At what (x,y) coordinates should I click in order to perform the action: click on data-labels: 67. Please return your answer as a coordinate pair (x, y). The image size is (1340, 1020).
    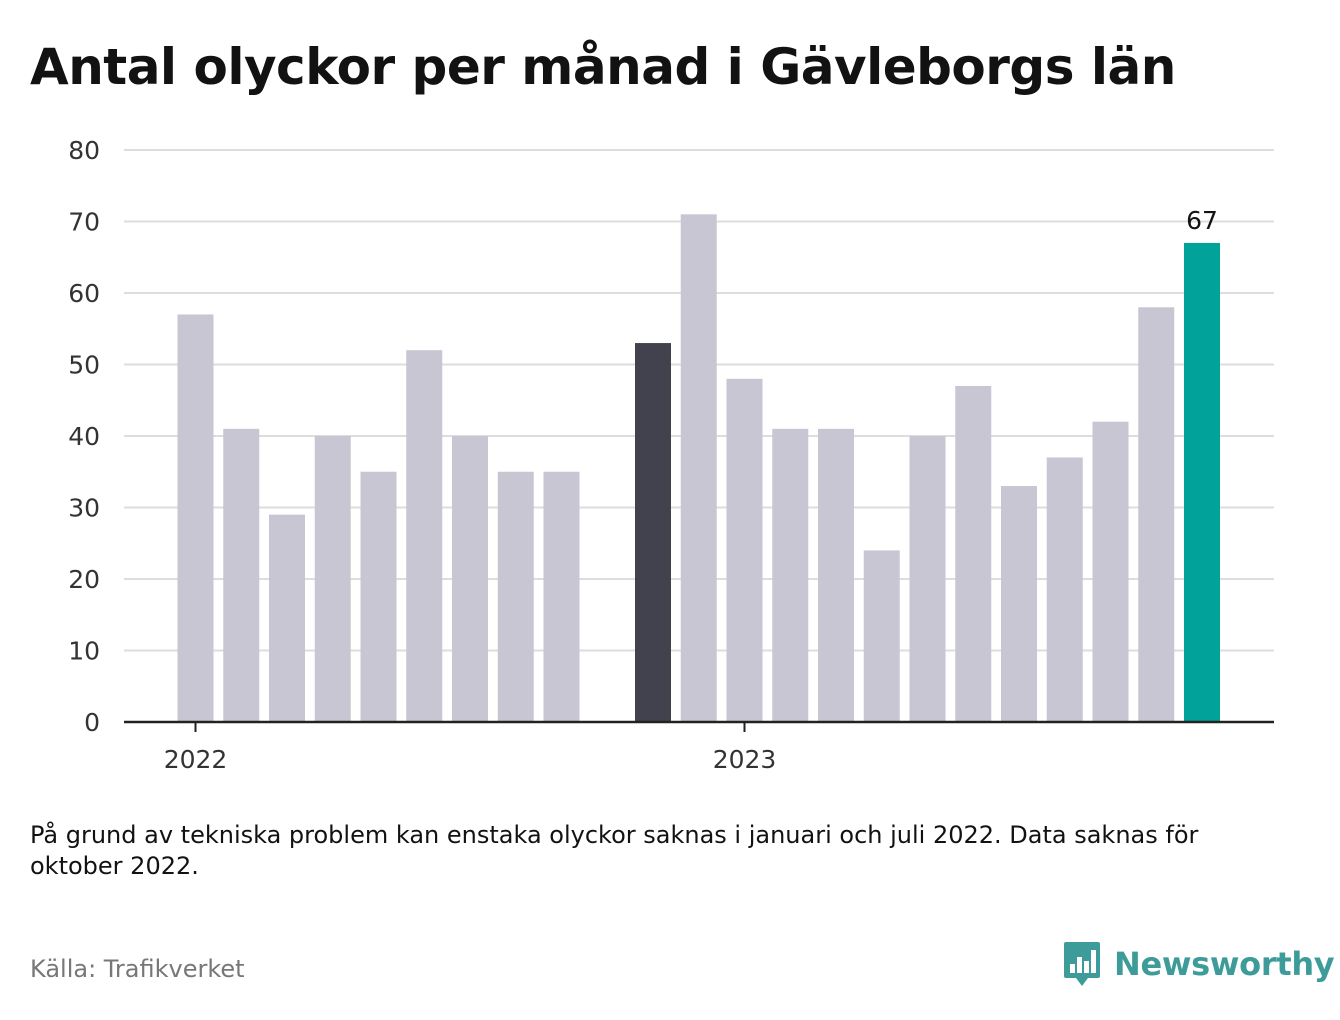
    Looking at the image, I should click on (1202, 220).